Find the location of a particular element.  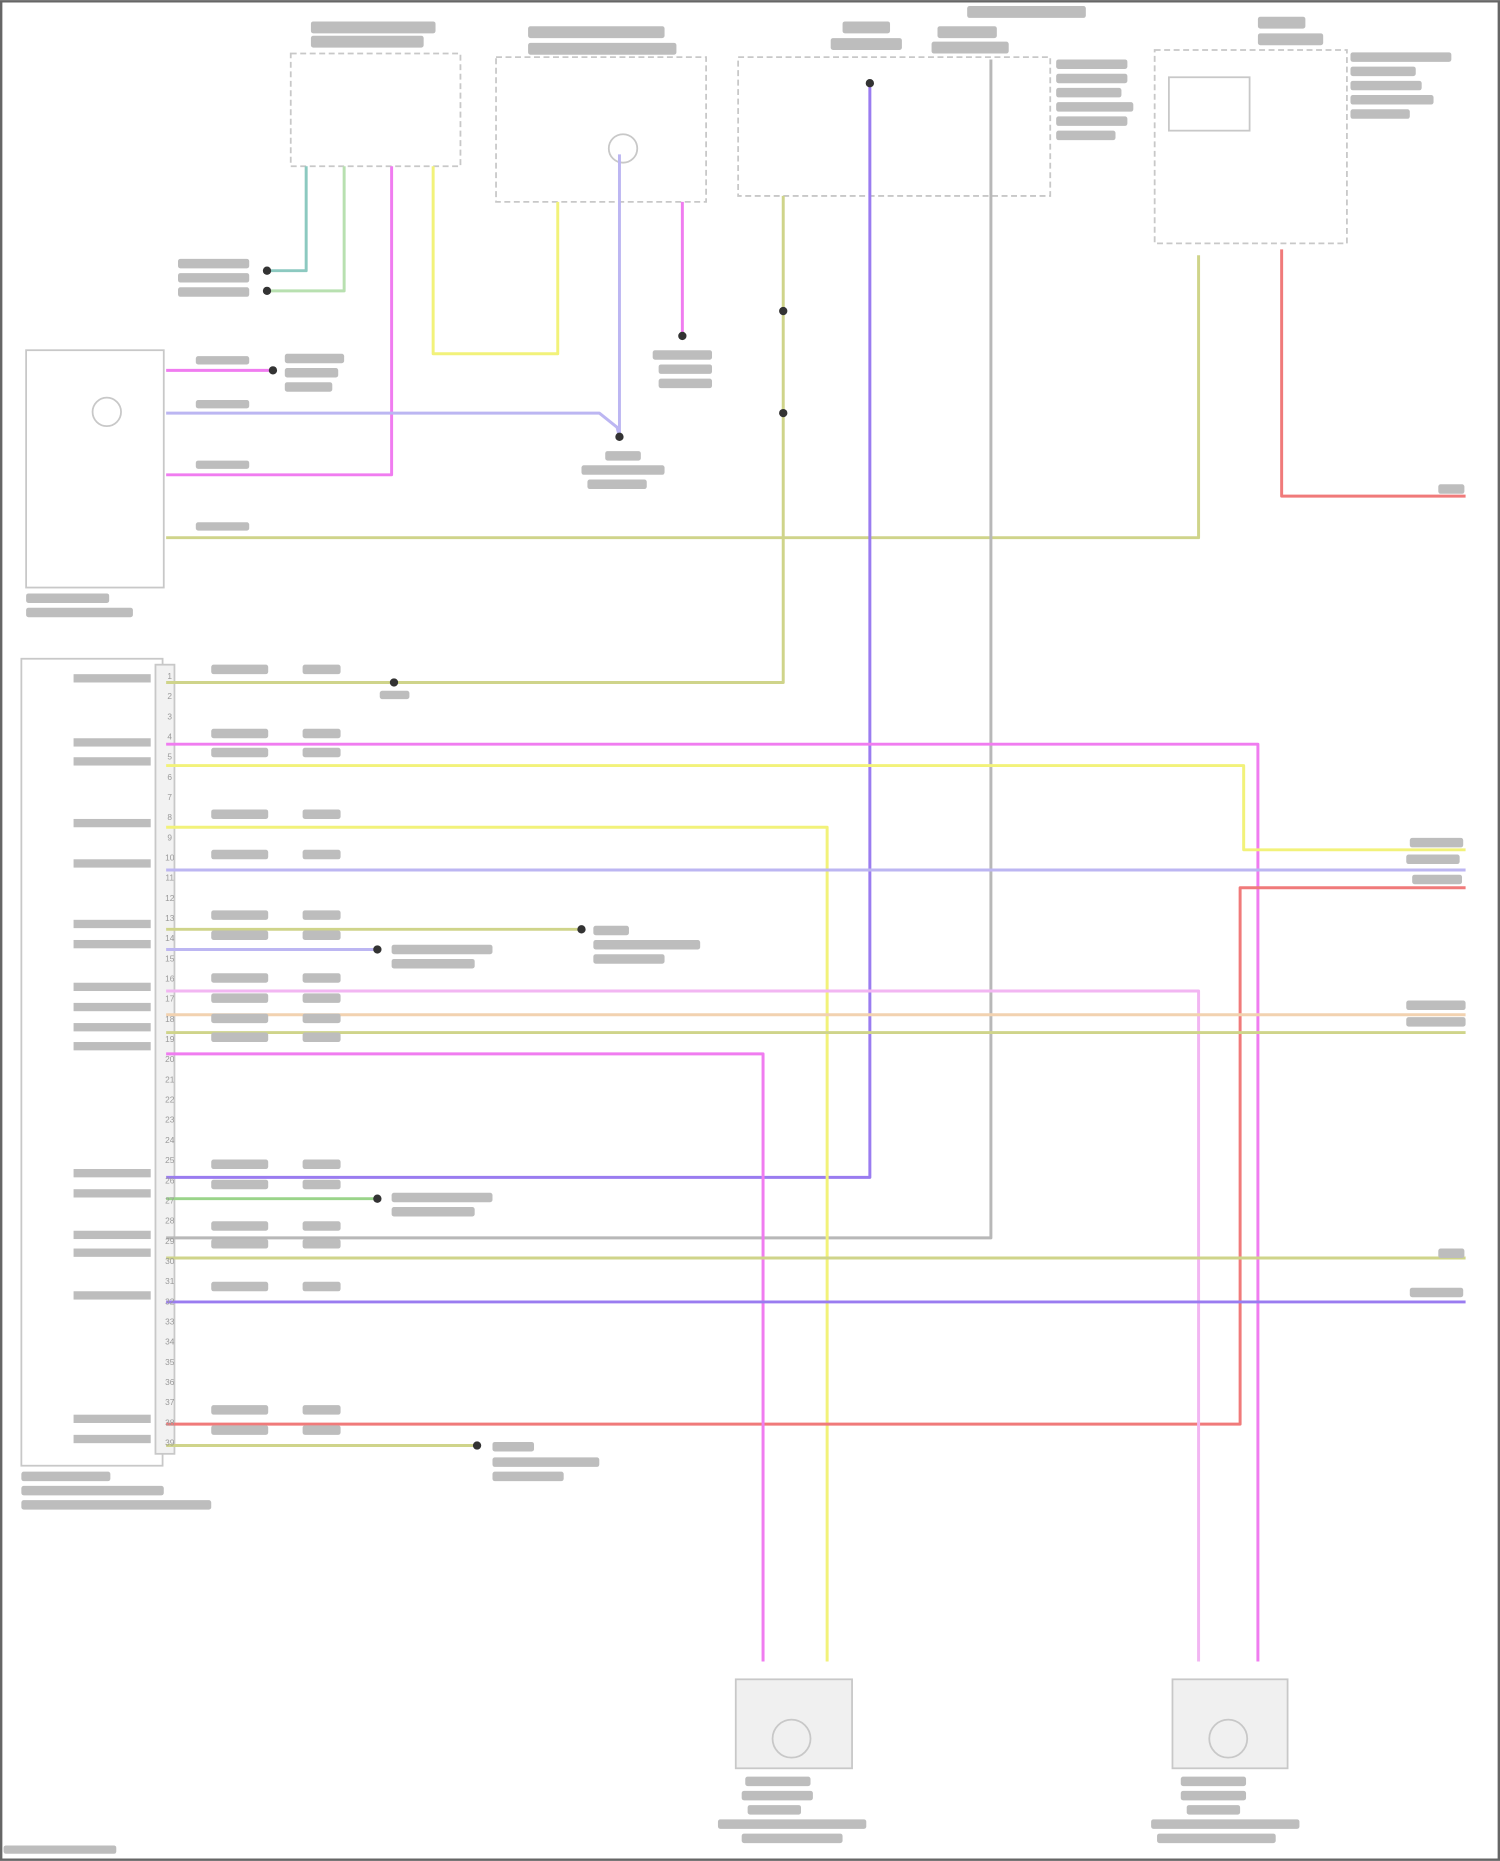

module-pin-number: 16 is located at coordinates (170, 979).